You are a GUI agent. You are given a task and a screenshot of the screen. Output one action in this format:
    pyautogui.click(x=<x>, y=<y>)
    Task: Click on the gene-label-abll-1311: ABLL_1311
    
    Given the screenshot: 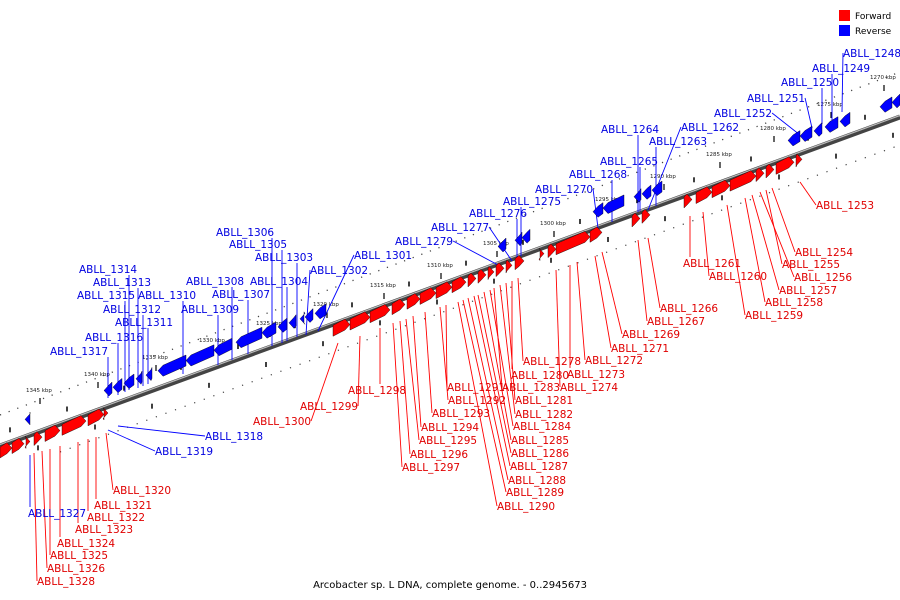 What is the action you would take?
    pyautogui.click(x=144, y=323)
    